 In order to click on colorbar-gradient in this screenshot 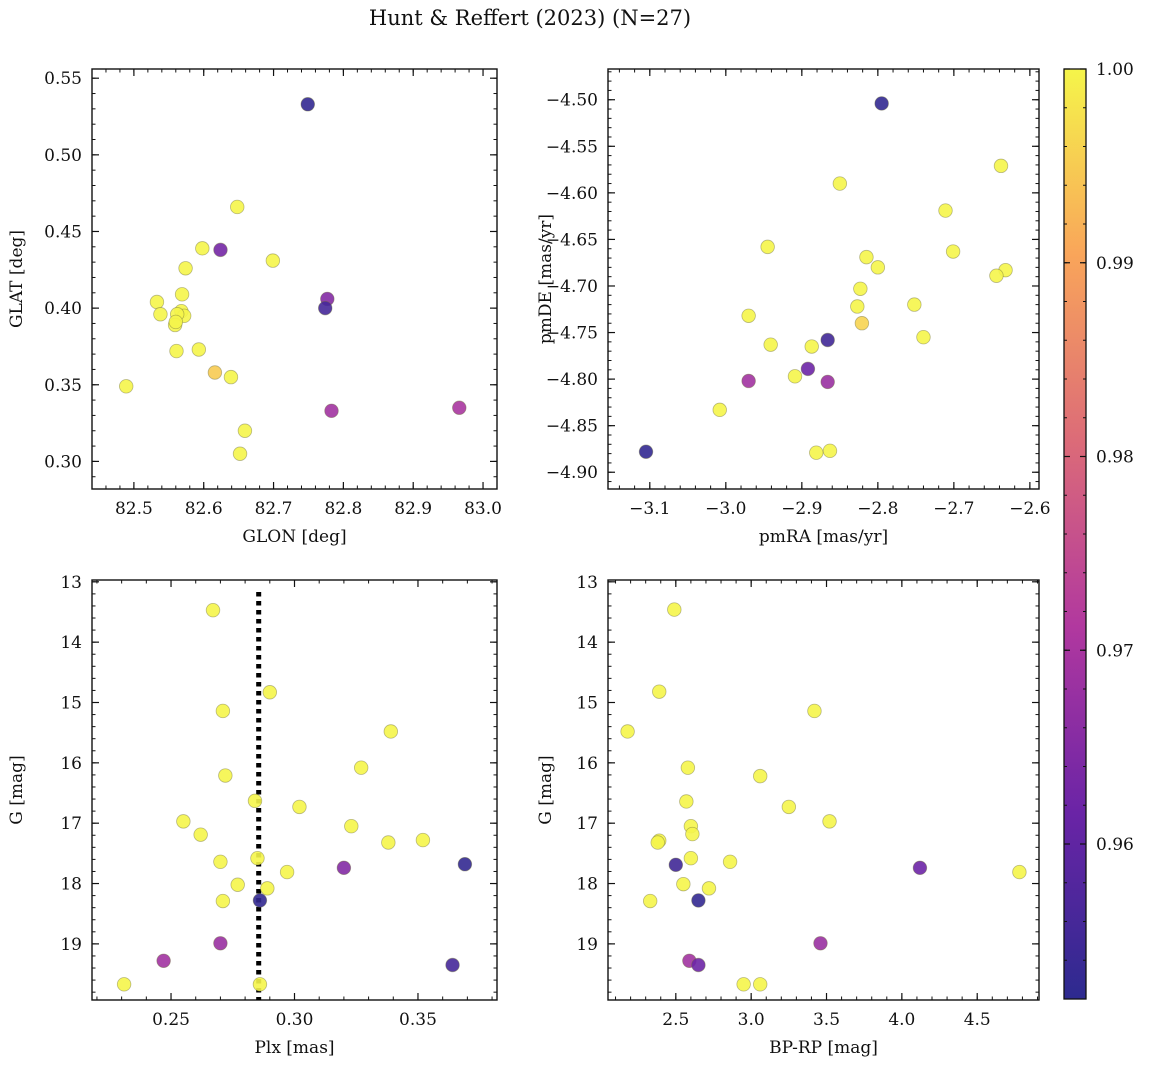, I will do `click(1075, 534)`.